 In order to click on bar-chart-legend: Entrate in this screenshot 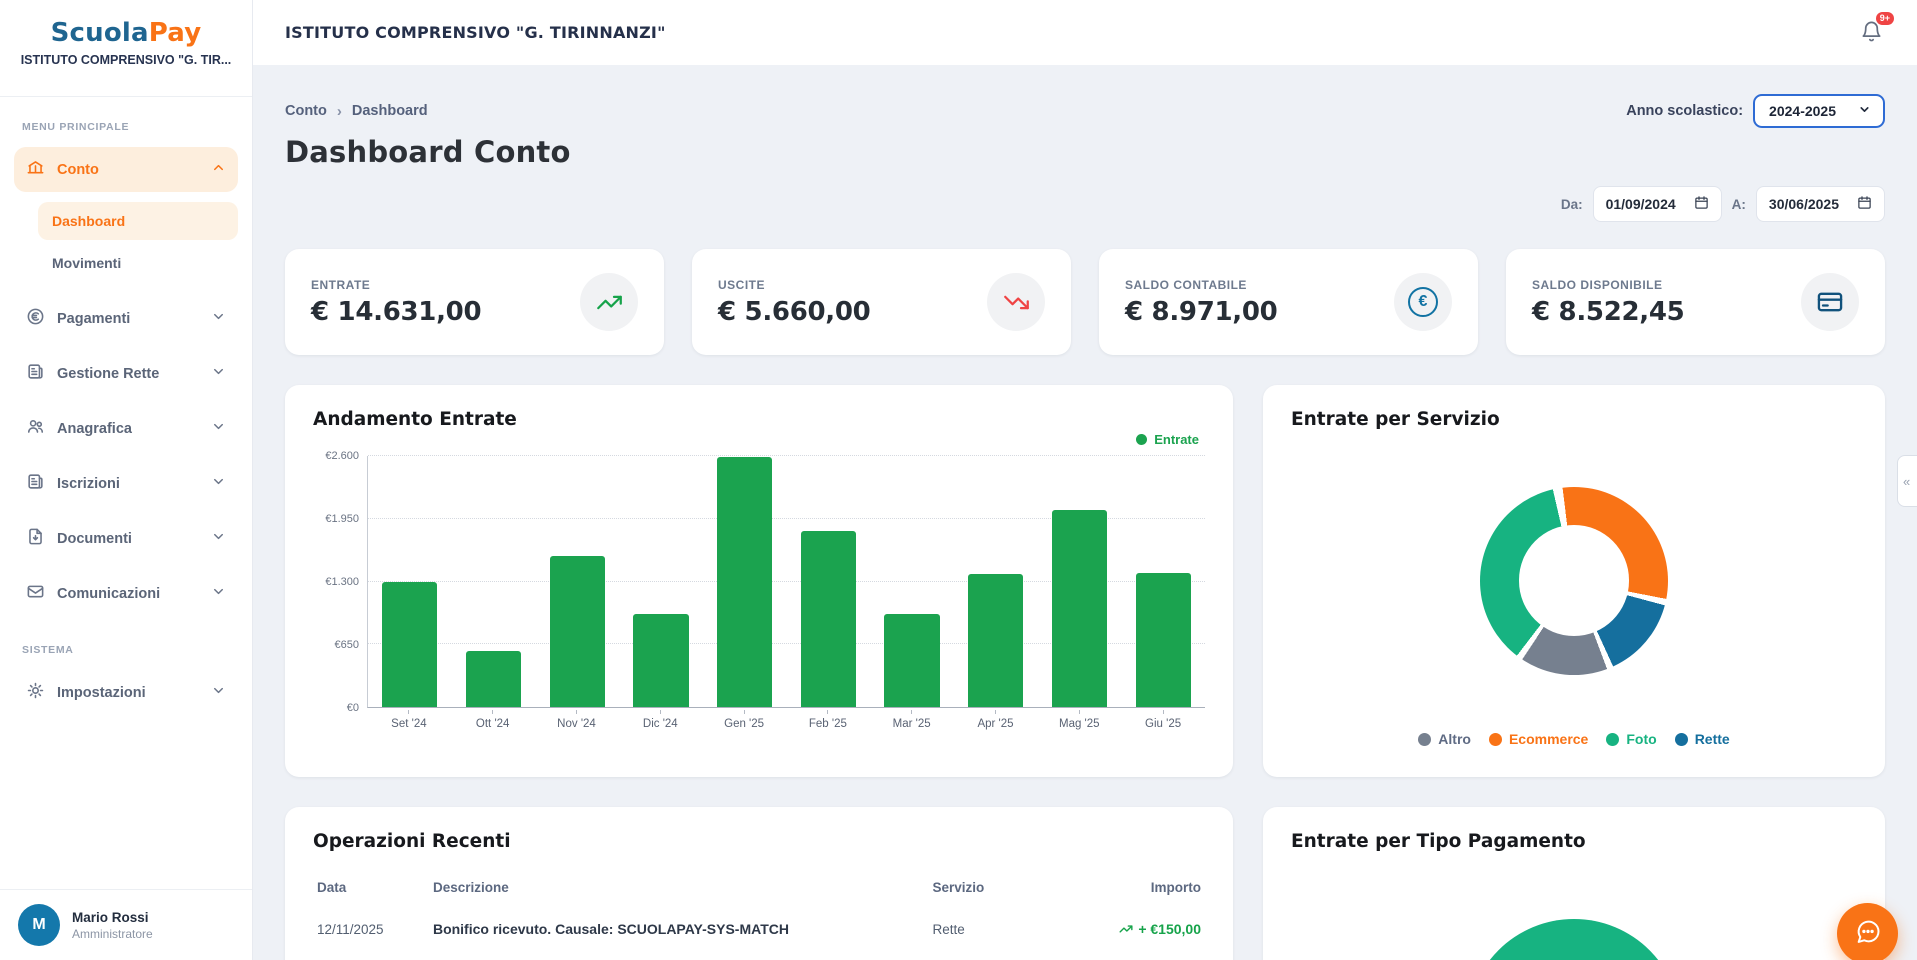, I will do `click(756, 439)`.